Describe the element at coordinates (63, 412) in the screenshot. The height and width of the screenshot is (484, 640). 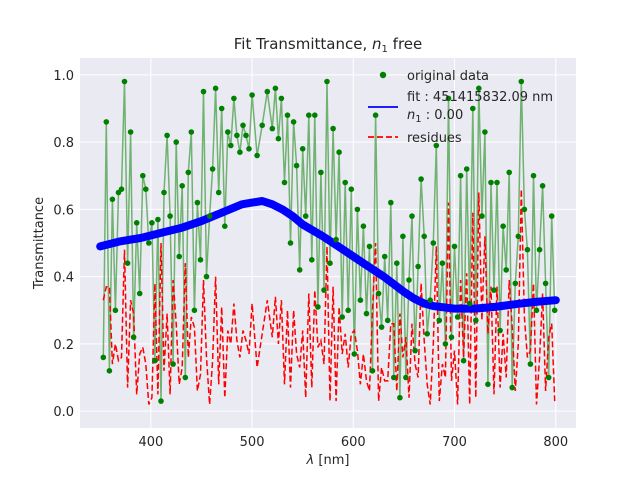
I see `y-tick-label: 0.0` at that location.